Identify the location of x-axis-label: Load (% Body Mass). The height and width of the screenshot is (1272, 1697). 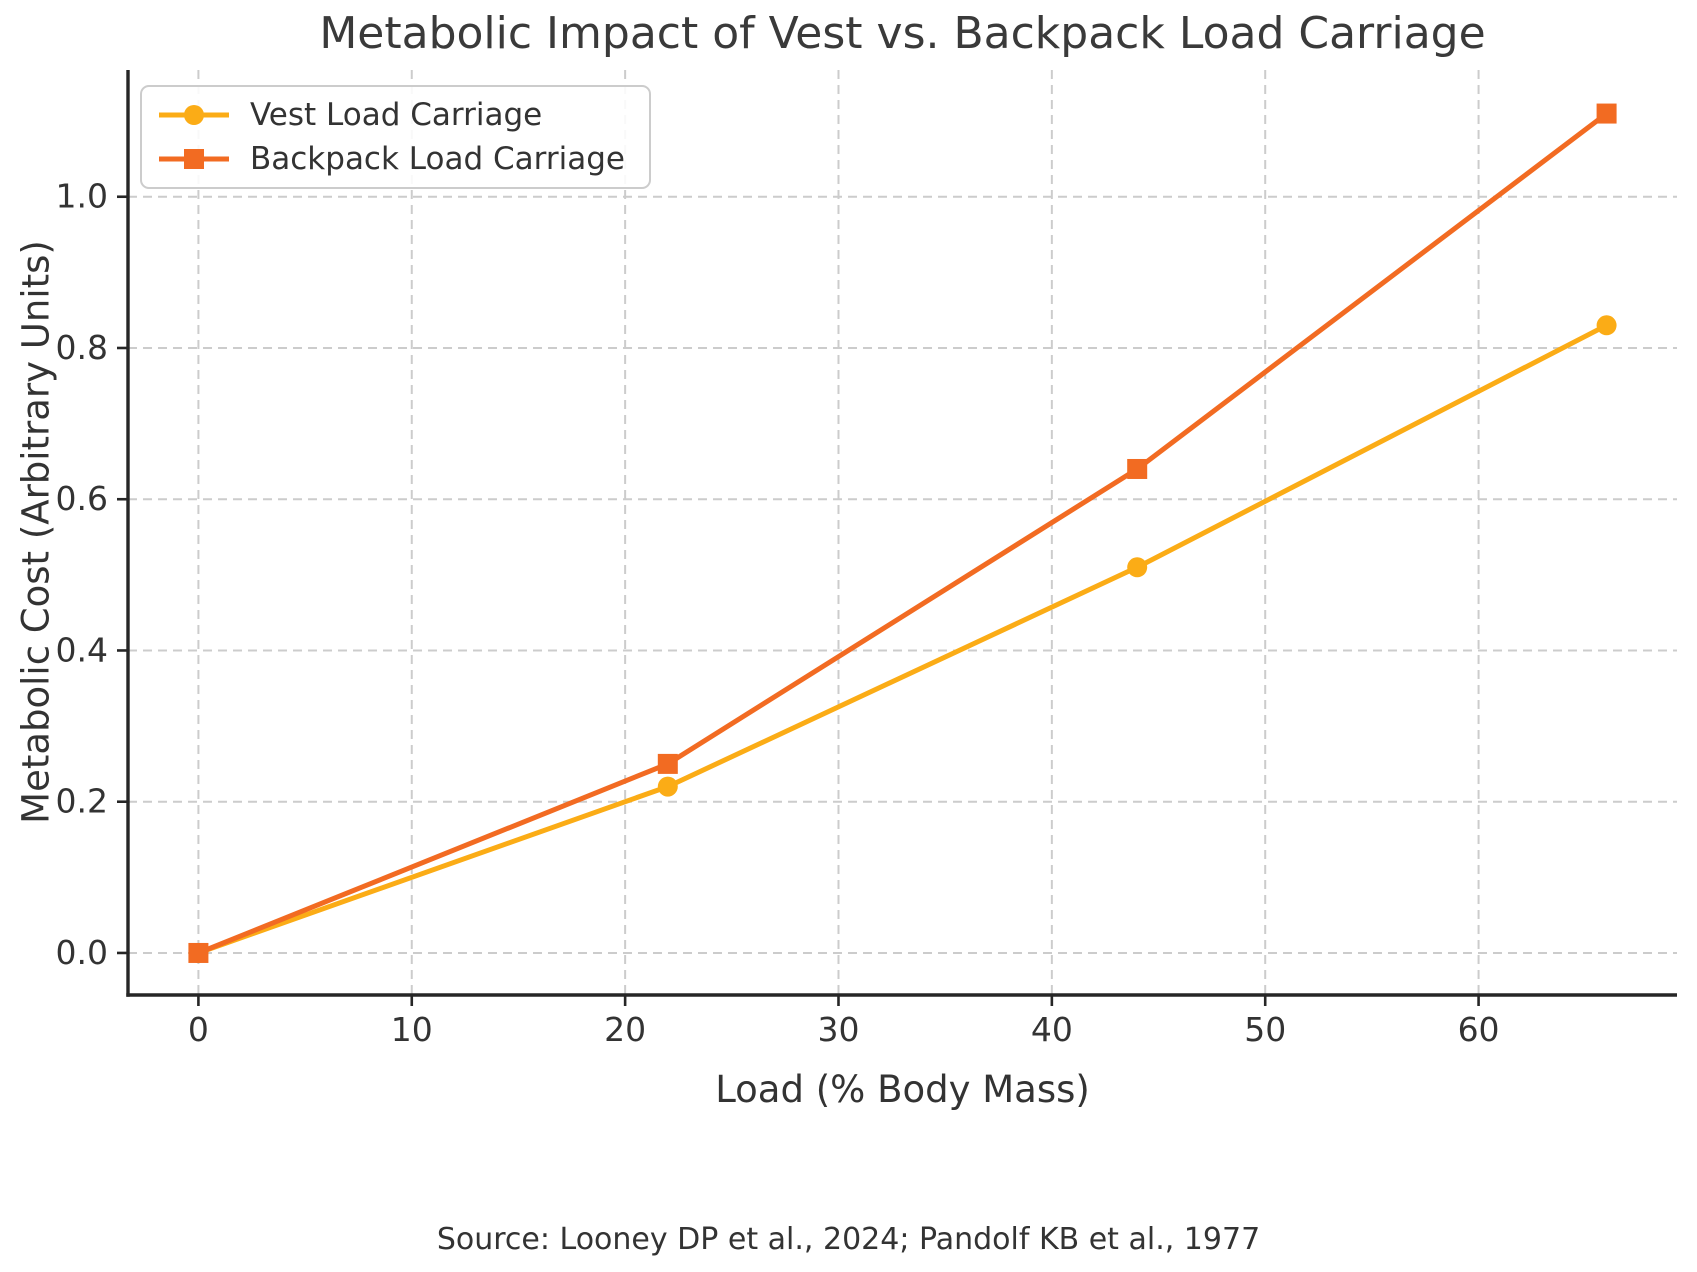
(902, 1089).